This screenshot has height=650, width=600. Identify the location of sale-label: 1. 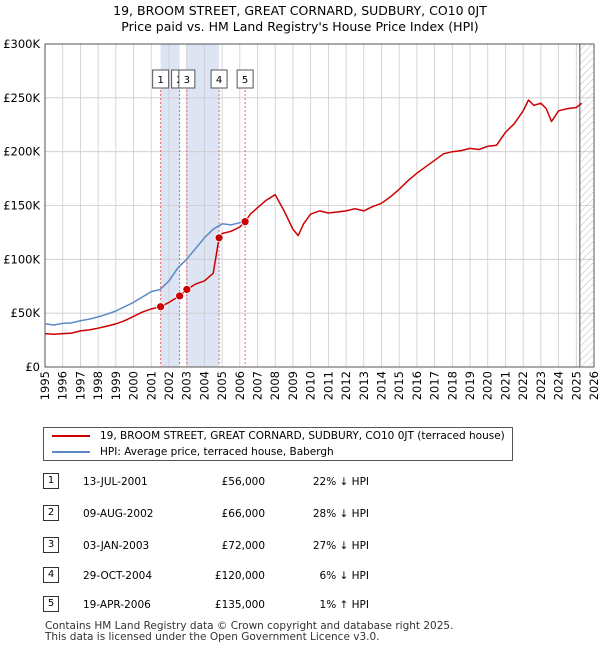
(161, 79).